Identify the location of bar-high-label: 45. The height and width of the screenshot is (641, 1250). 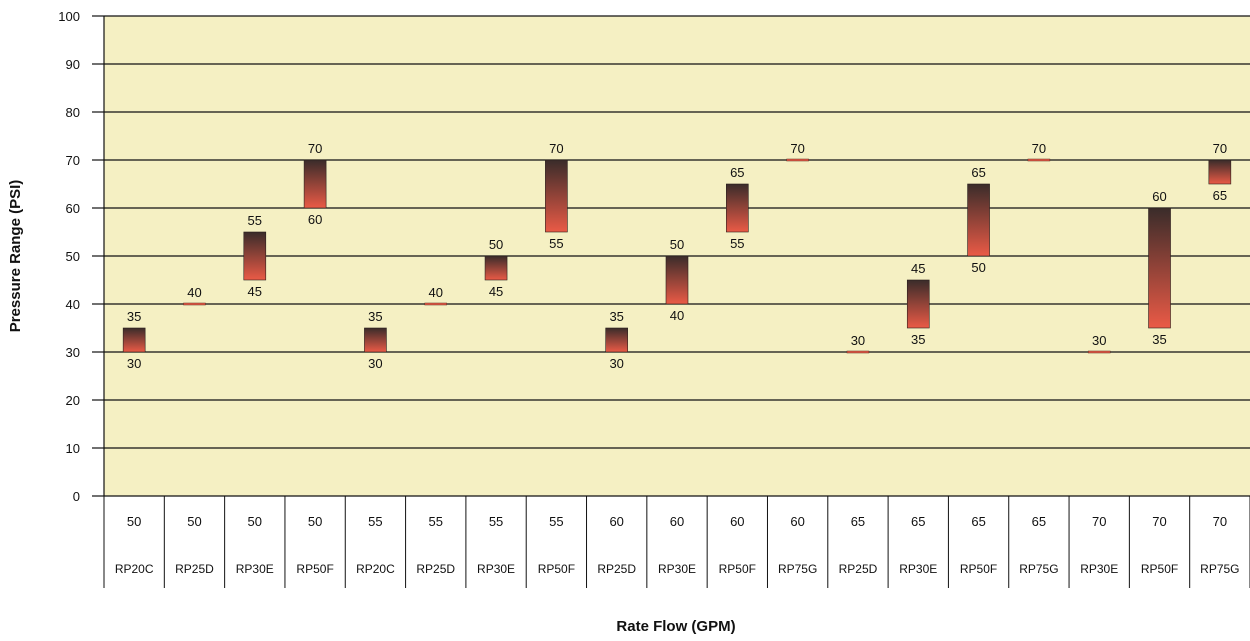
(918, 268).